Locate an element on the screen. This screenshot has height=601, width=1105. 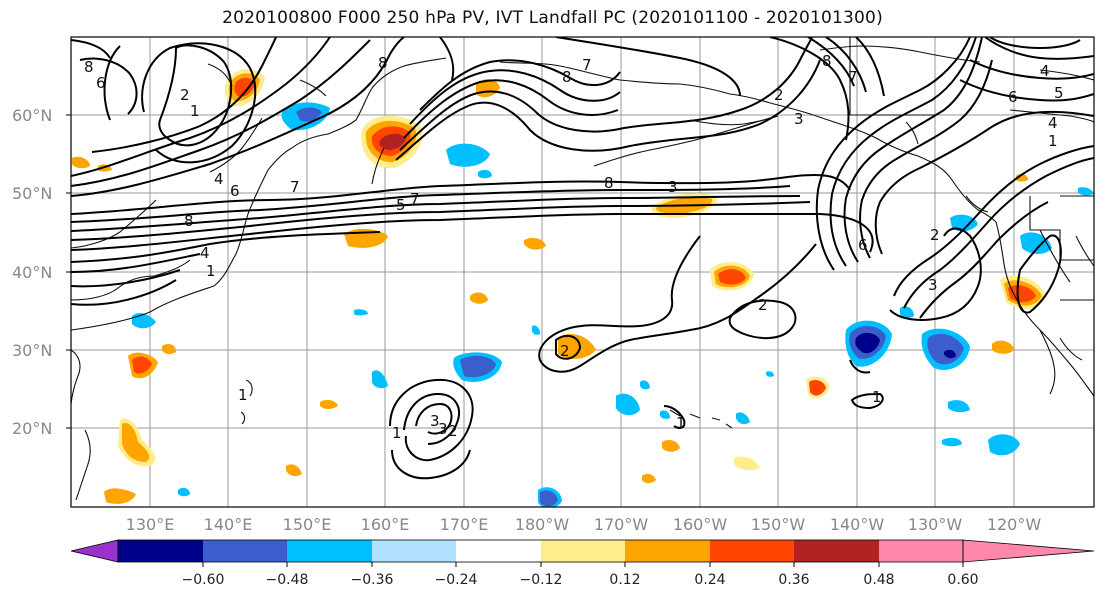
lon-label: 170°W is located at coordinates (621, 524).